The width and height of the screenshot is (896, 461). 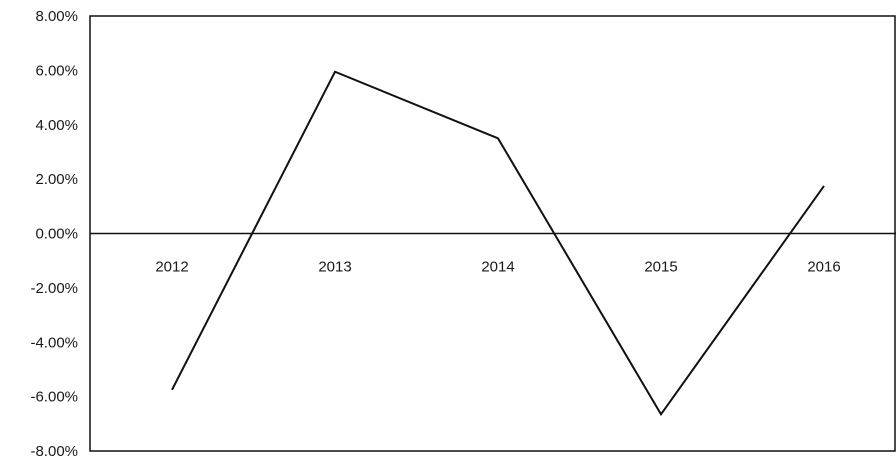 I want to click on x-category-label: 2015, so click(x=660, y=267).